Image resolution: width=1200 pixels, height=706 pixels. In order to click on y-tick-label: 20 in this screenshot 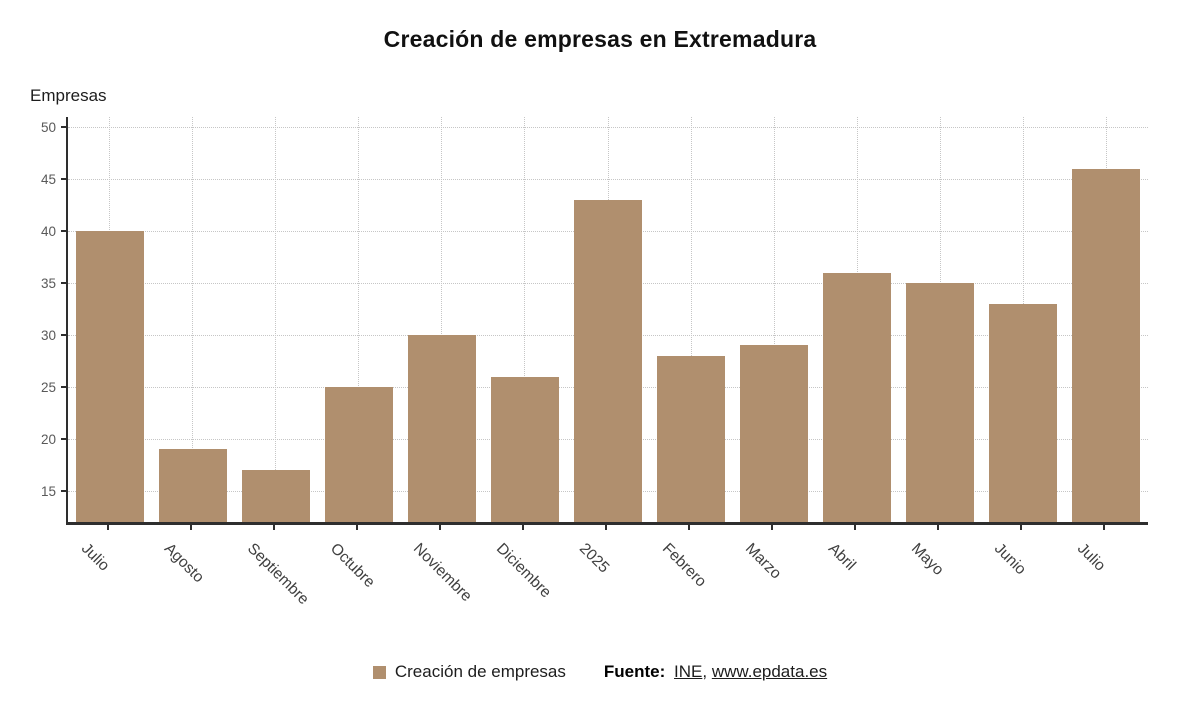, I will do `click(48, 439)`.